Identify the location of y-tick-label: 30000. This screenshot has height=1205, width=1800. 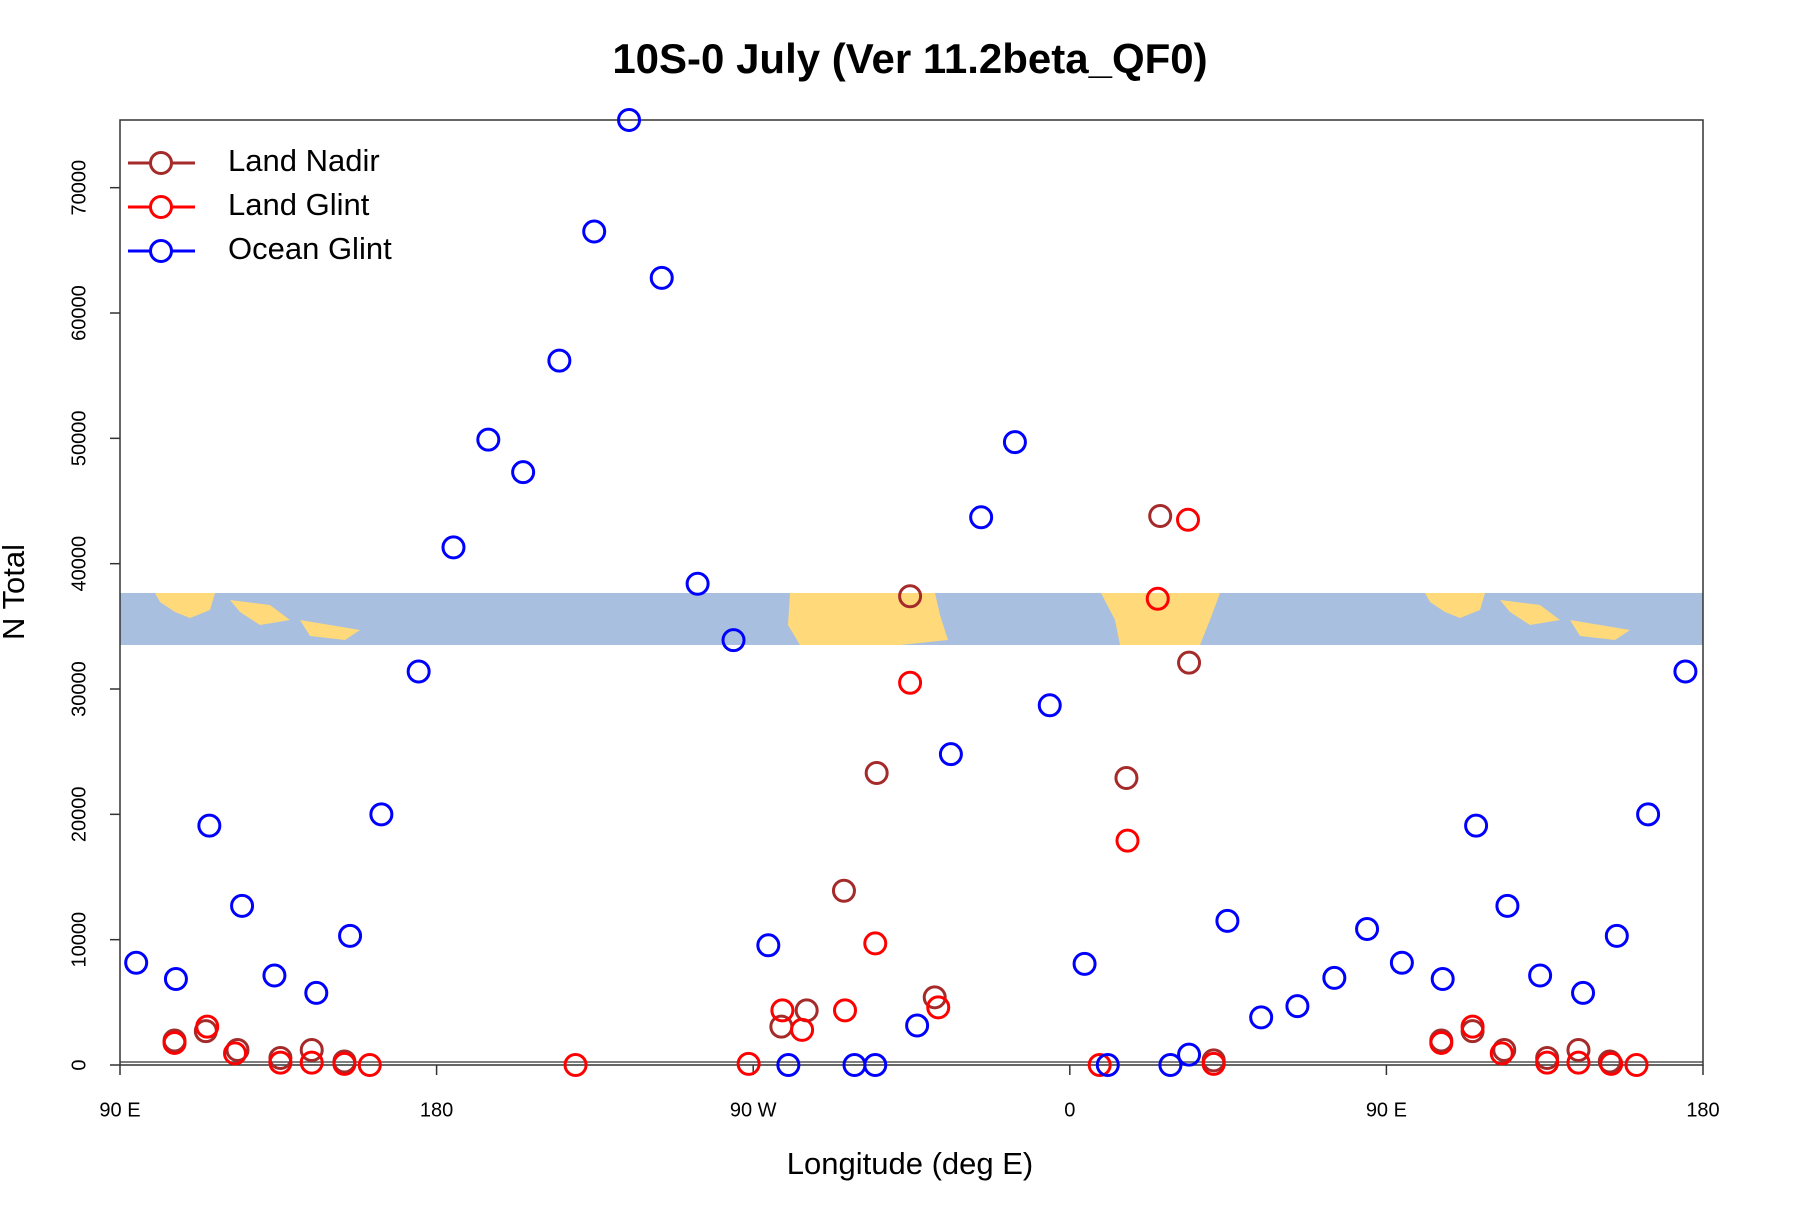
(79, 689).